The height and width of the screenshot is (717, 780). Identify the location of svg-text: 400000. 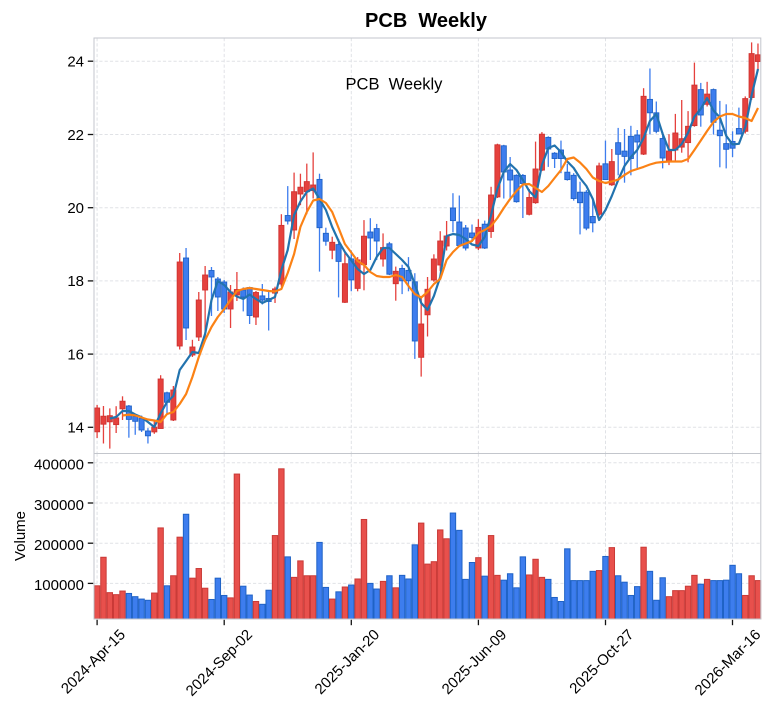
(59, 465).